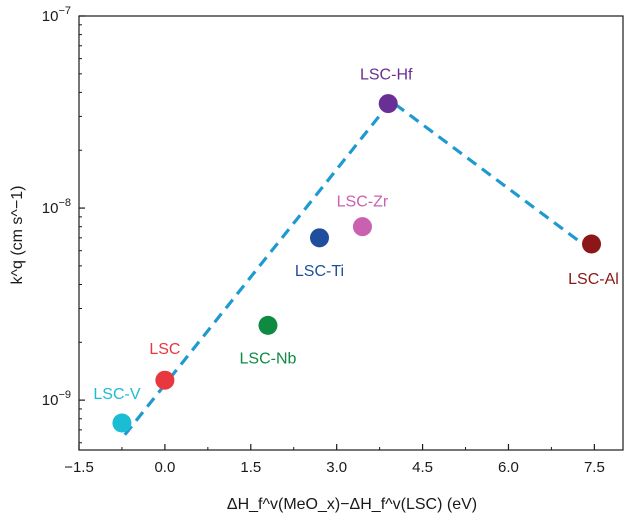  I want to click on point-lsc-hf, so click(388, 104).